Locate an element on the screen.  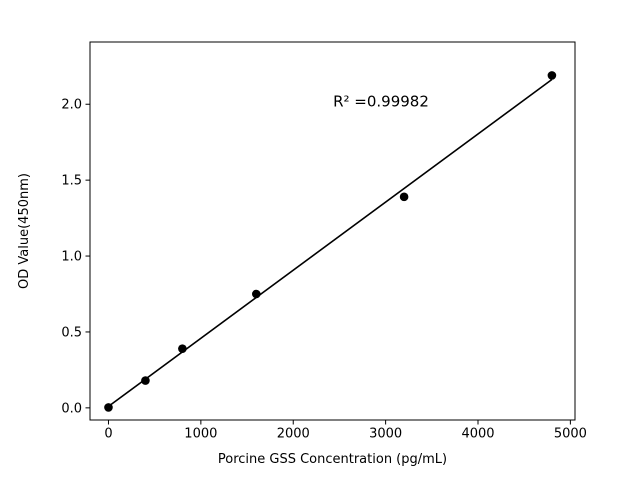
x-tick-label: 5000 is located at coordinates (570, 434).